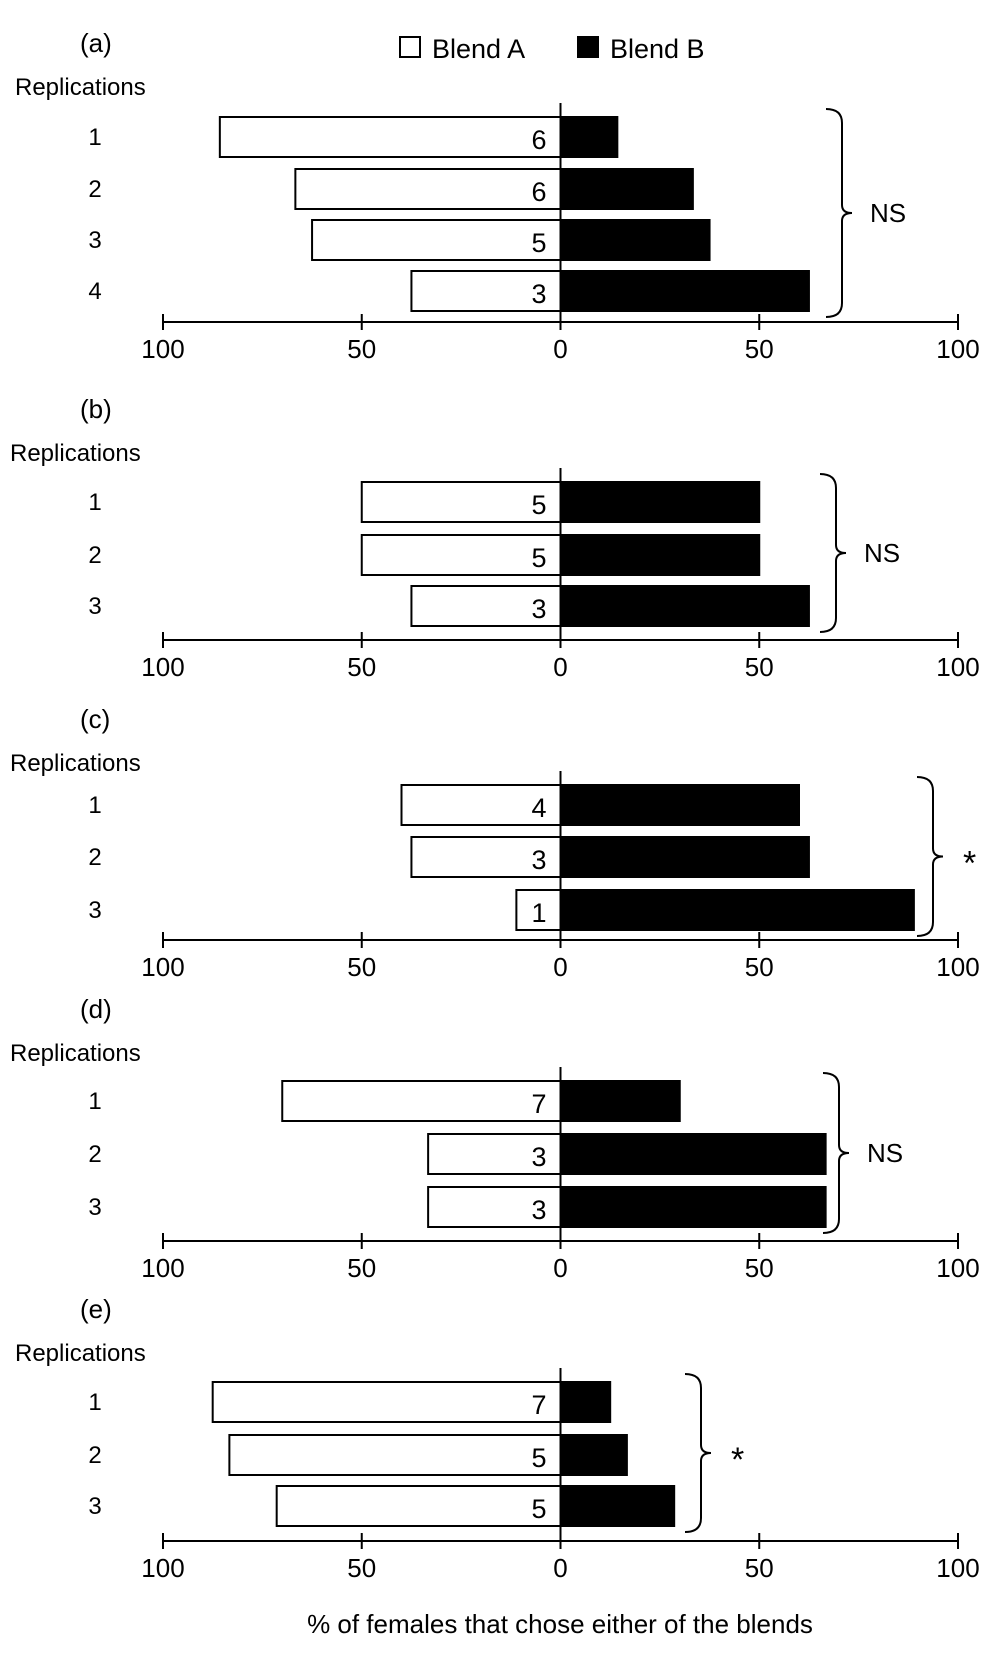 The width and height of the screenshot is (1000, 1653). Describe the element at coordinates (587, 1509) in the screenshot. I see `bar-count-blend-b: 2` at that location.